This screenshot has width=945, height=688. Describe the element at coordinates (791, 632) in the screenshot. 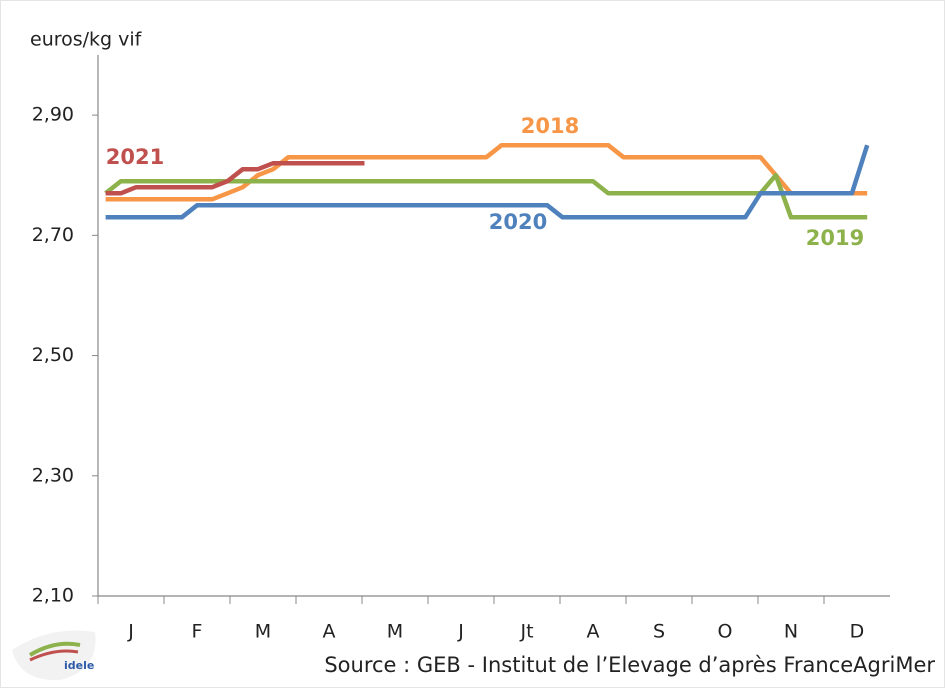

I see `x-tick-label: N` at that location.